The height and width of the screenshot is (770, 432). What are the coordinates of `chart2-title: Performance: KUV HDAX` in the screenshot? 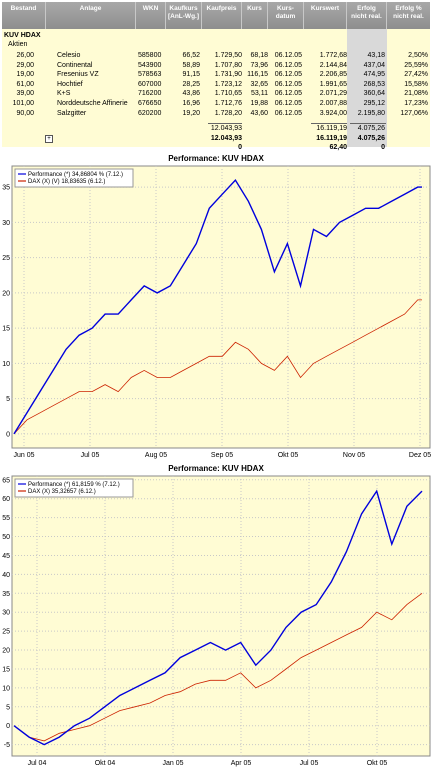 It's located at (216, 468).